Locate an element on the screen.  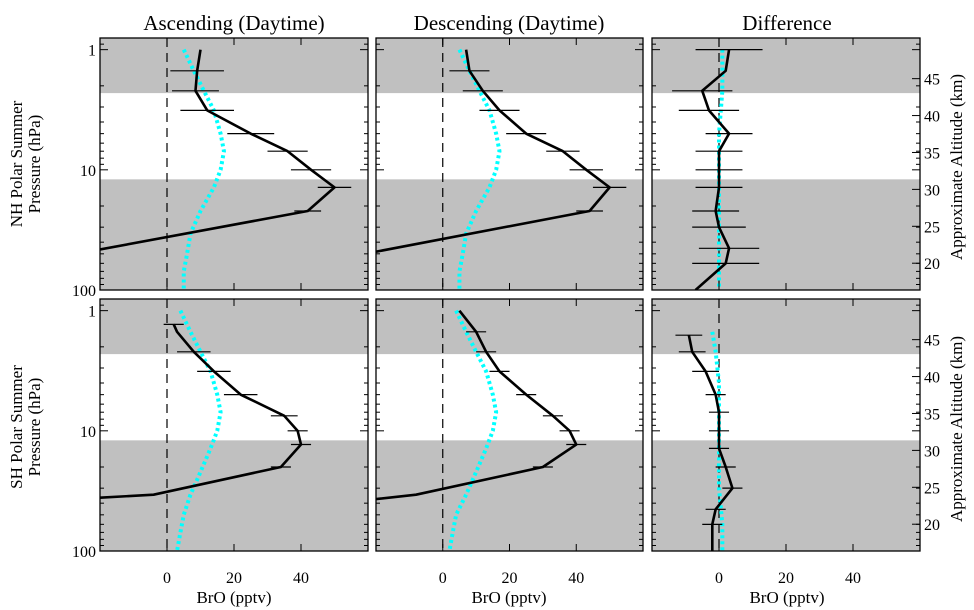
panel-6: 0 20 40 20 25 30 35 40 45 is located at coordinates (795, 442).